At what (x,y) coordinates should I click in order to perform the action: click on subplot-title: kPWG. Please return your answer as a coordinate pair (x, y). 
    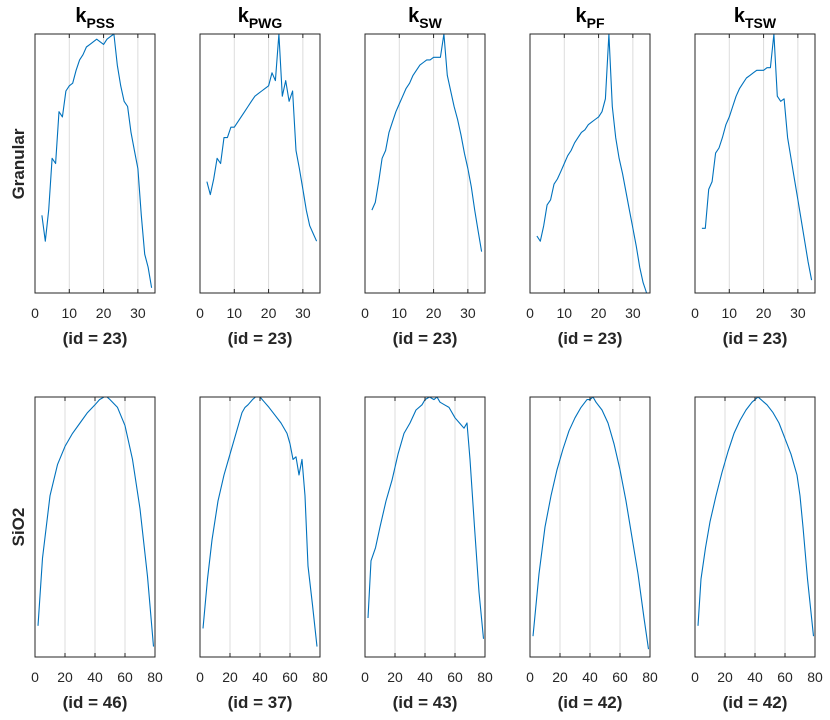
    Looking at the image, I should click on (260, 18).